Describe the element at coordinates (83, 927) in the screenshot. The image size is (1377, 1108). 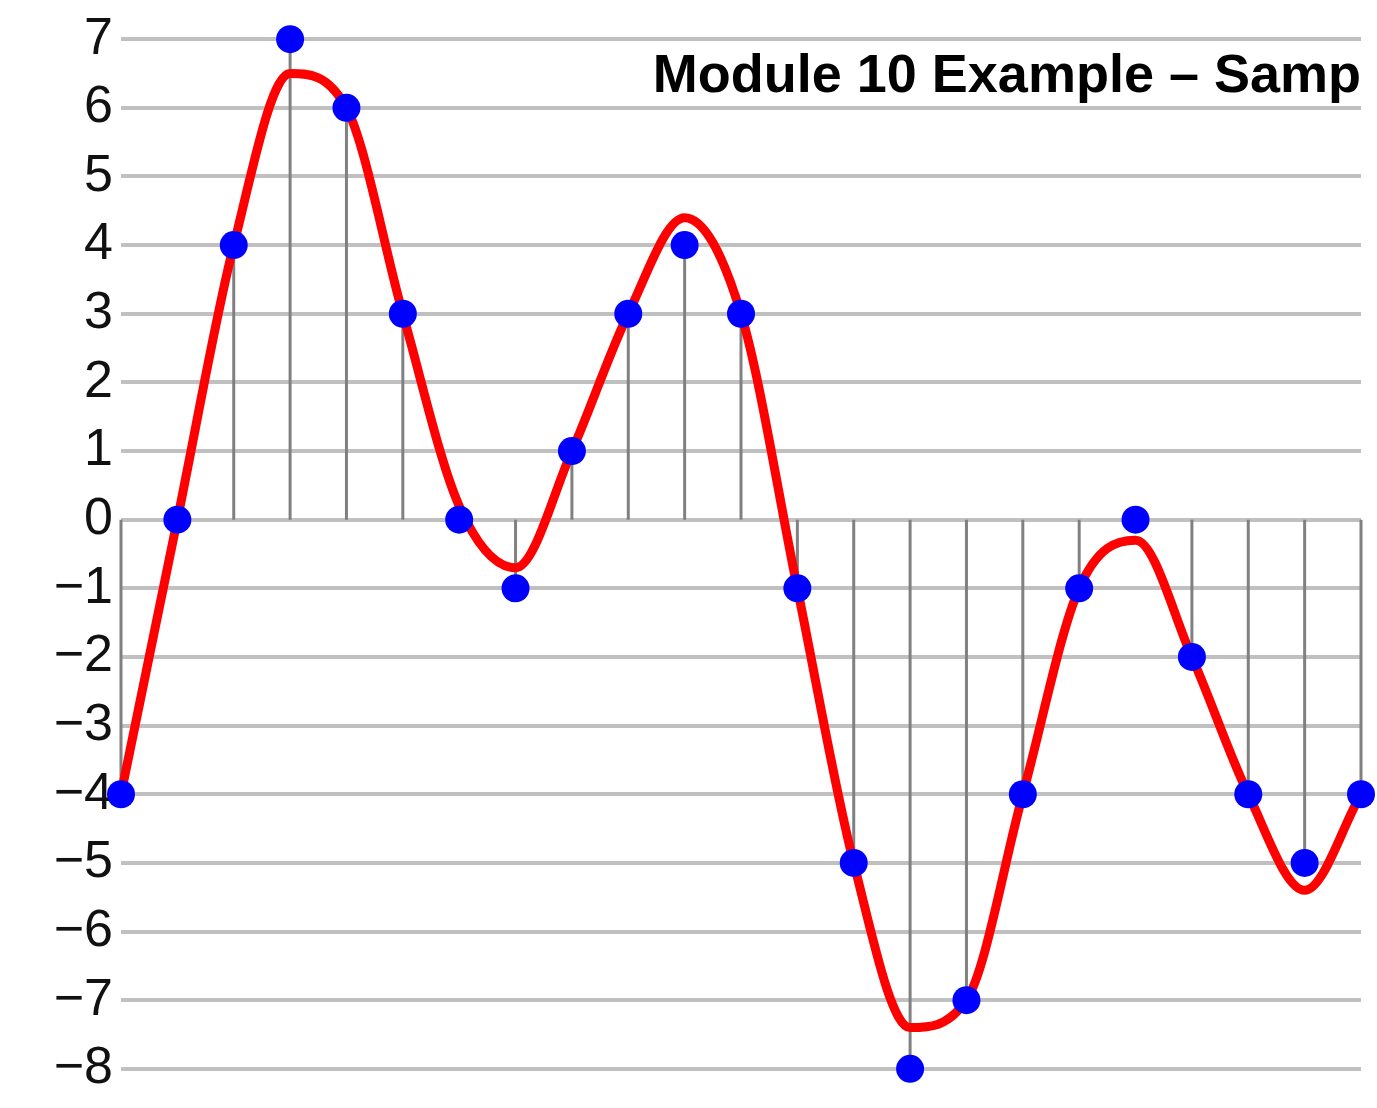
I see `y-tick-label: −6` at that location.